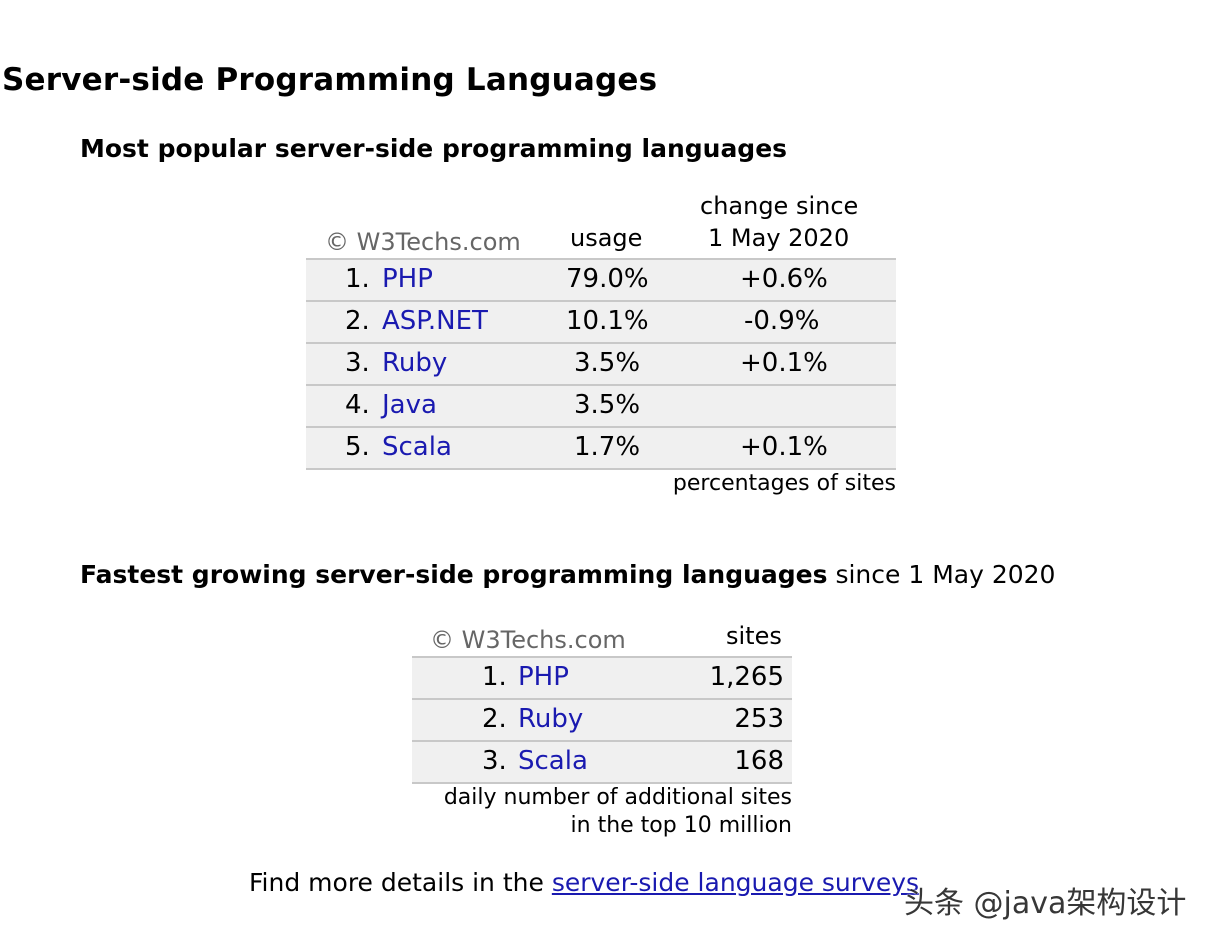 This screenshot has height=942, width=1218. Describe the element at coordinates (1045, 903) in the screenshot. I see `watermark: 头条 @java架构设计` at that location.